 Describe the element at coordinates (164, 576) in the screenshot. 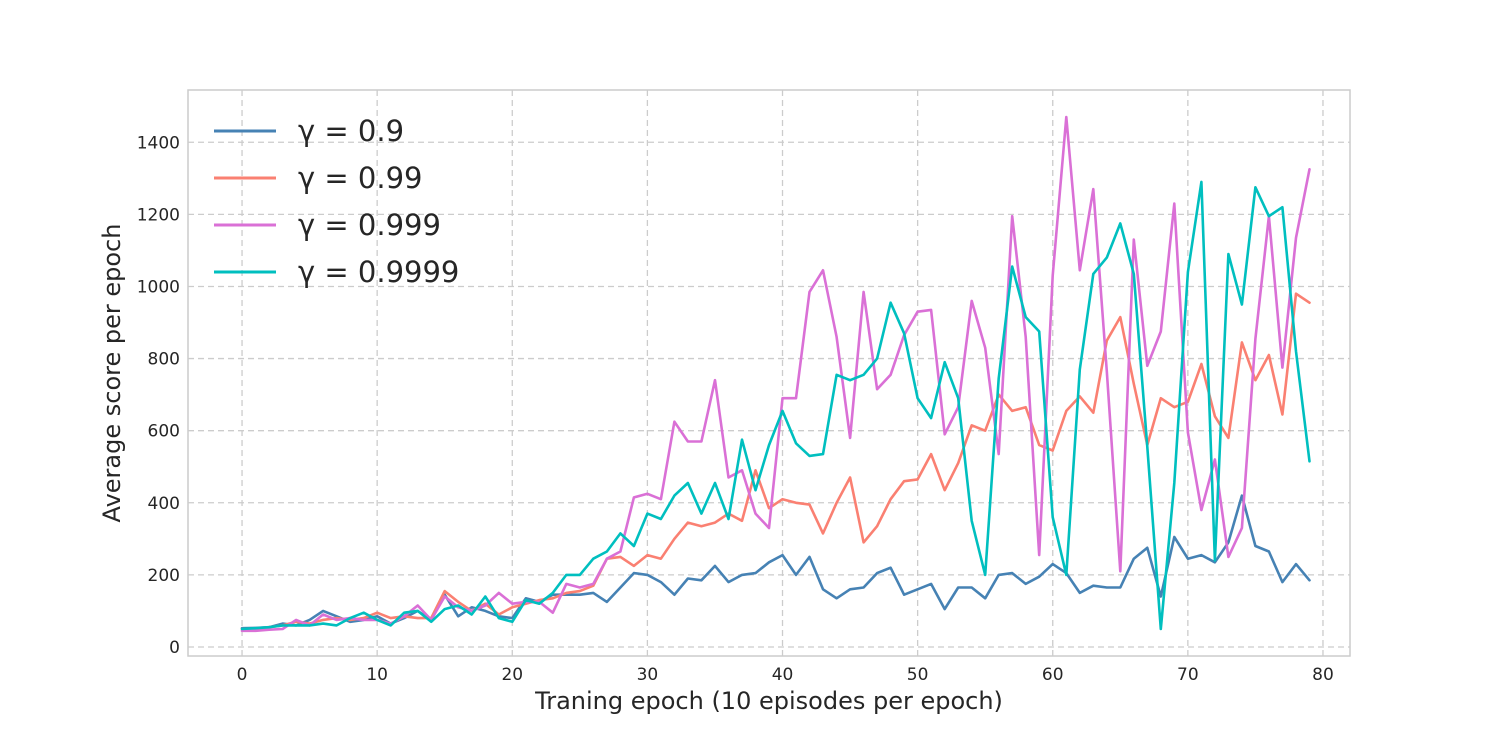

I see `y-tick-label: 200` at that location.